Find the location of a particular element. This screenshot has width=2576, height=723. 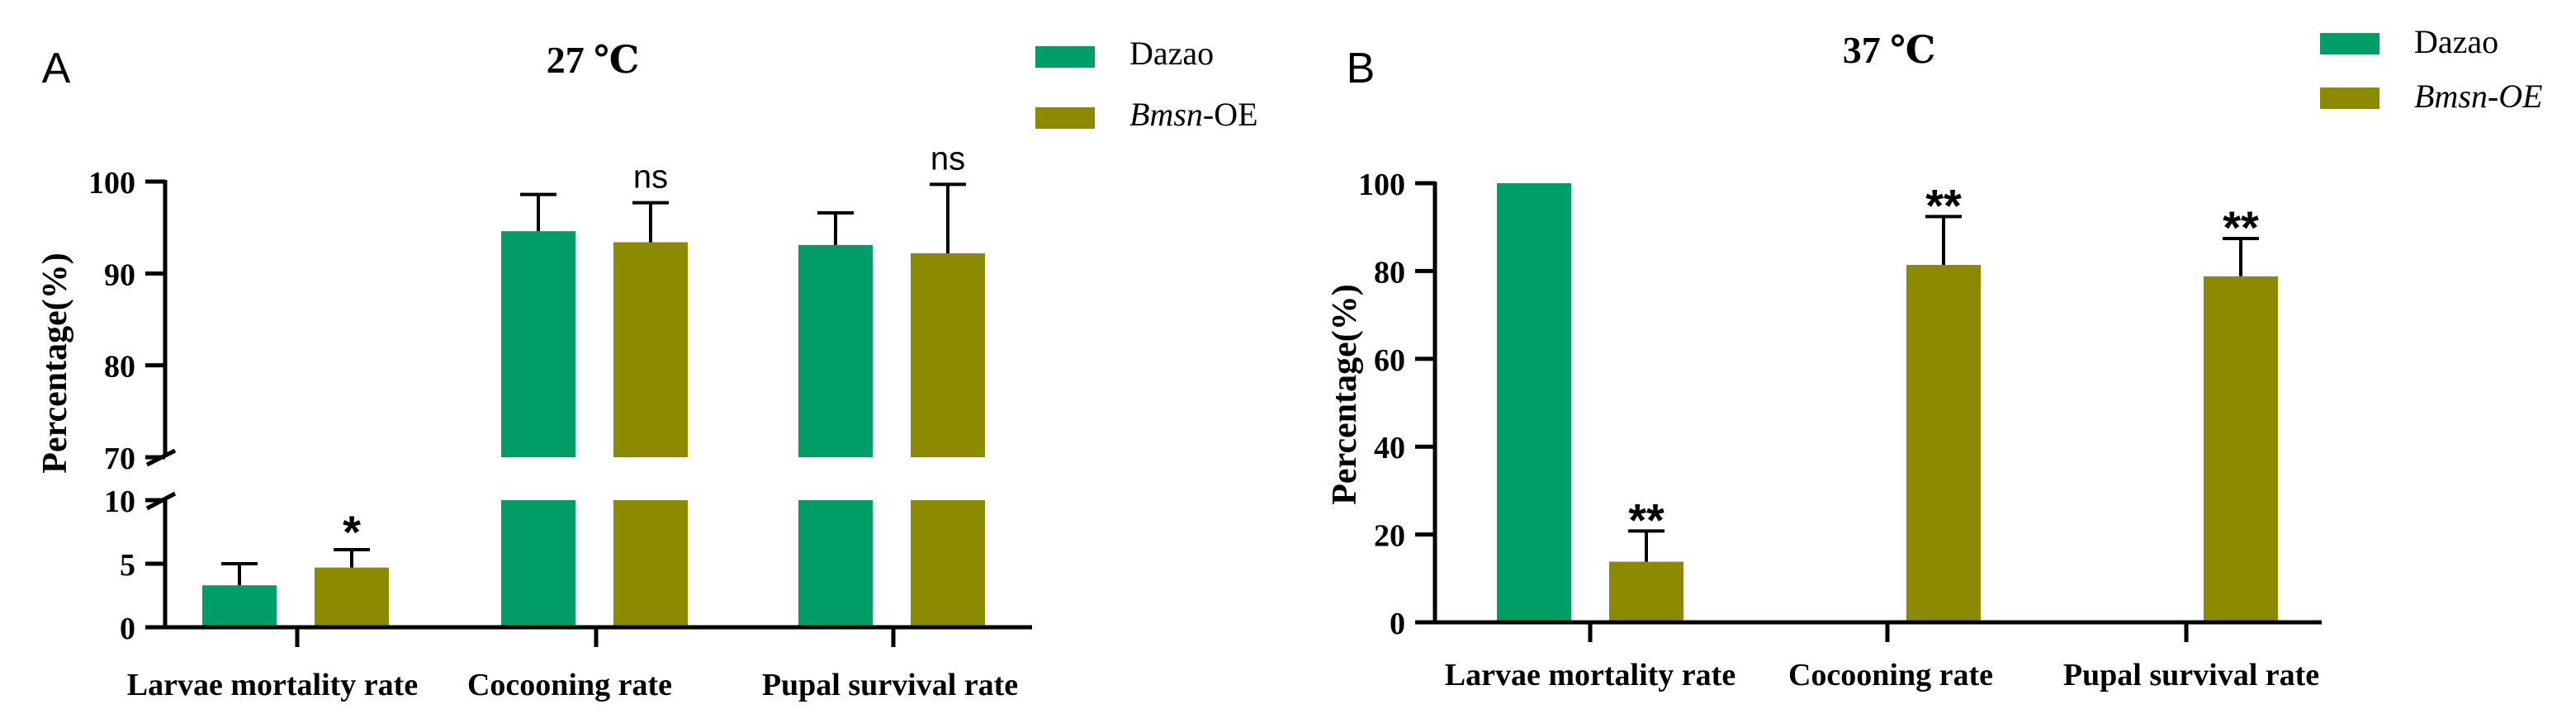

y-tick-label-b: 20 is located at coordinates (1389, 536).